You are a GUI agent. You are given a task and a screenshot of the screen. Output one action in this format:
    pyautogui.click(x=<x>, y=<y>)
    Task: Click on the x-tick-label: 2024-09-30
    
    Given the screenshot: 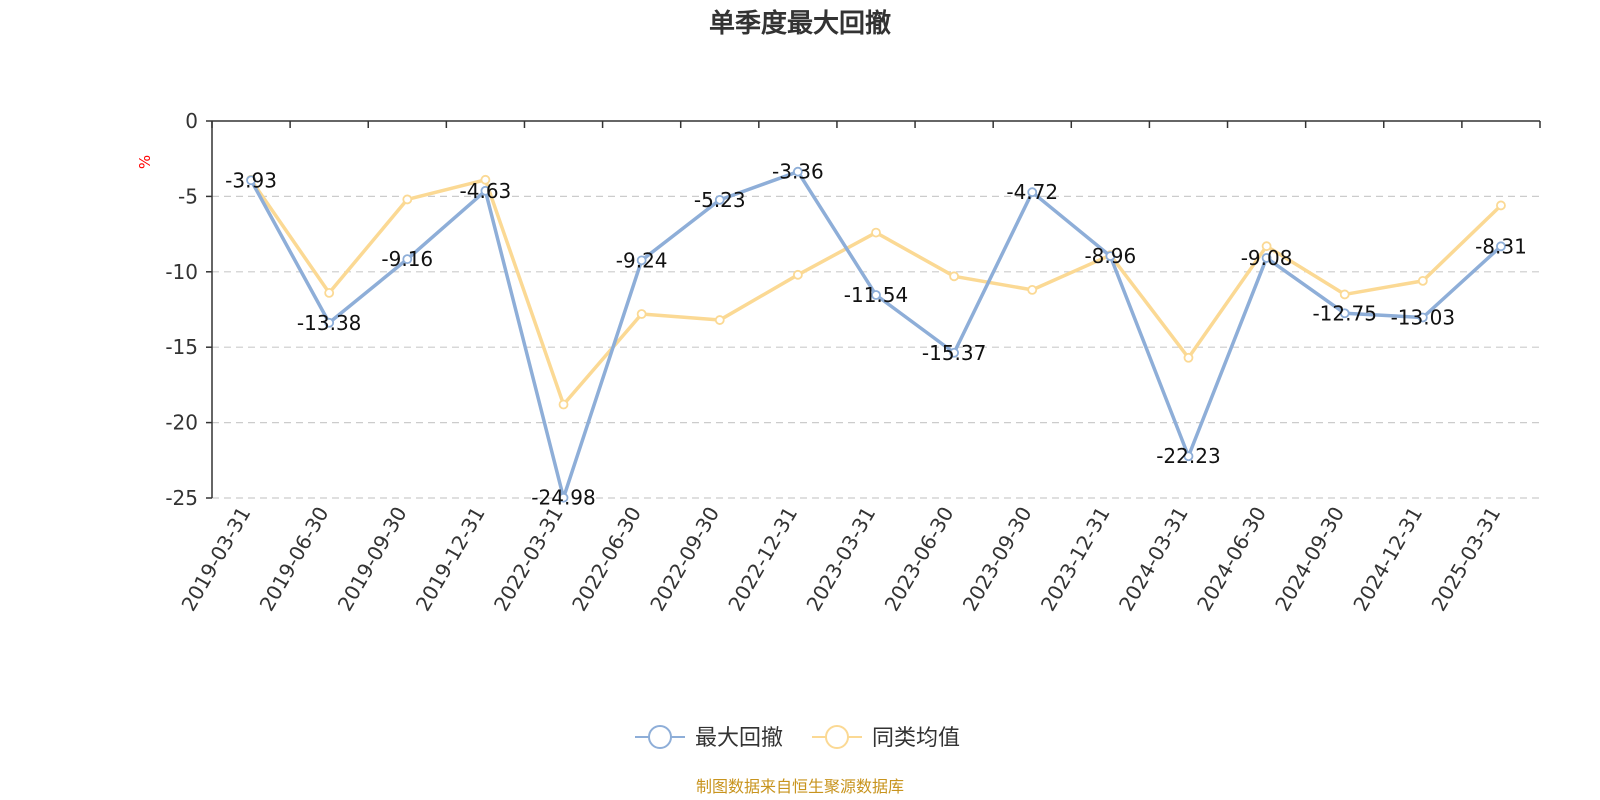 What is the action you would take?
    pyautogui.click(x=1309, y=559)
    